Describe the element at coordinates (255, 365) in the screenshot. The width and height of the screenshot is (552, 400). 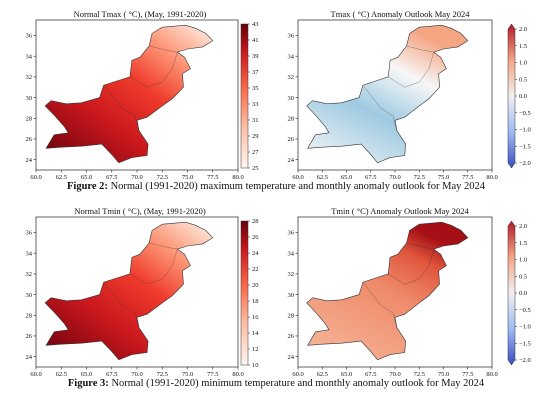
I see `colorbar-tick-label: 10` at that location.